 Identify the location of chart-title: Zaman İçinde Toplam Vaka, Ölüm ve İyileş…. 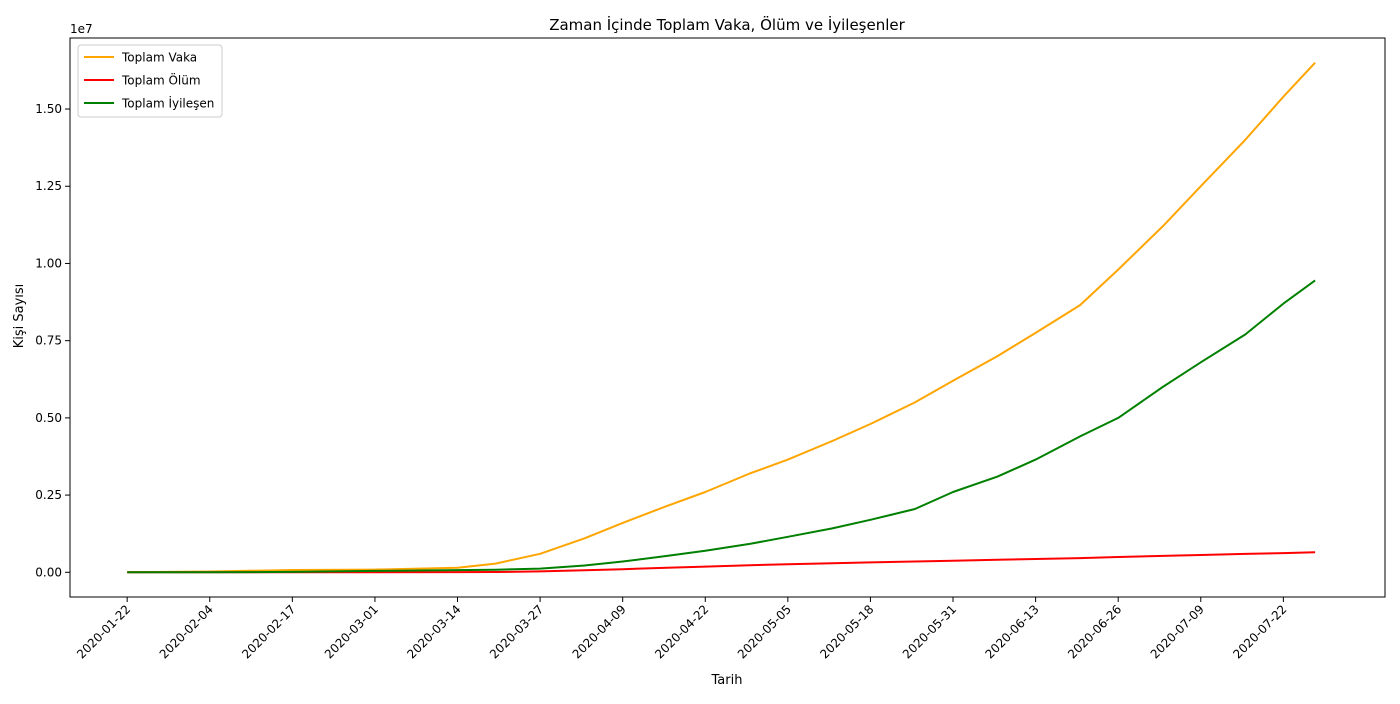
(727, 24).